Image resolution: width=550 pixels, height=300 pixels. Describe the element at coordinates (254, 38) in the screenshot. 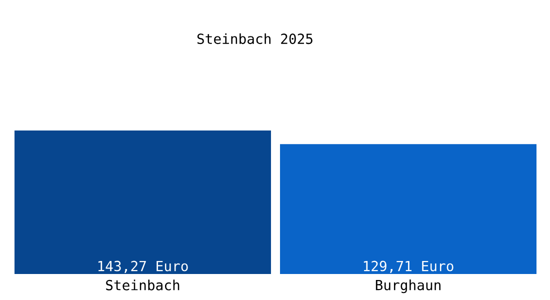

I see `chart-title: Steinbach 2025` at that location.